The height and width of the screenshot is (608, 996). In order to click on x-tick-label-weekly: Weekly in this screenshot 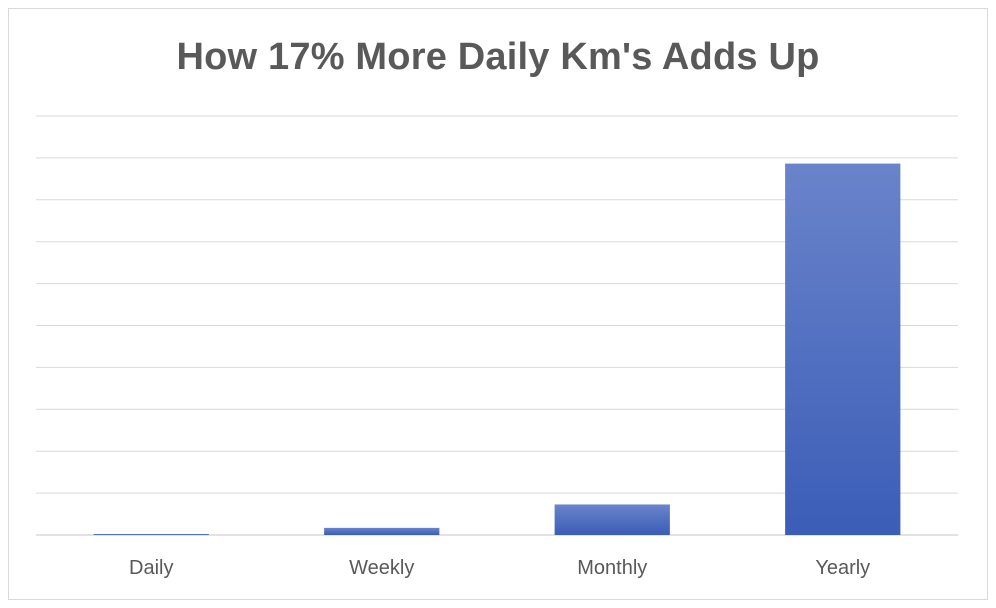, I will do `click(381, 568)`.